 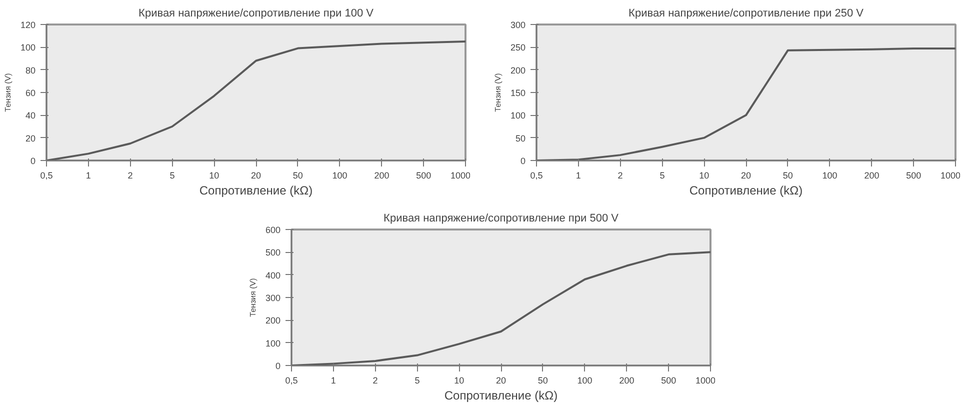 I want to click on chart-title: Кривая напряжение/сопротивление при 250 V, so click(x=746, y=14).